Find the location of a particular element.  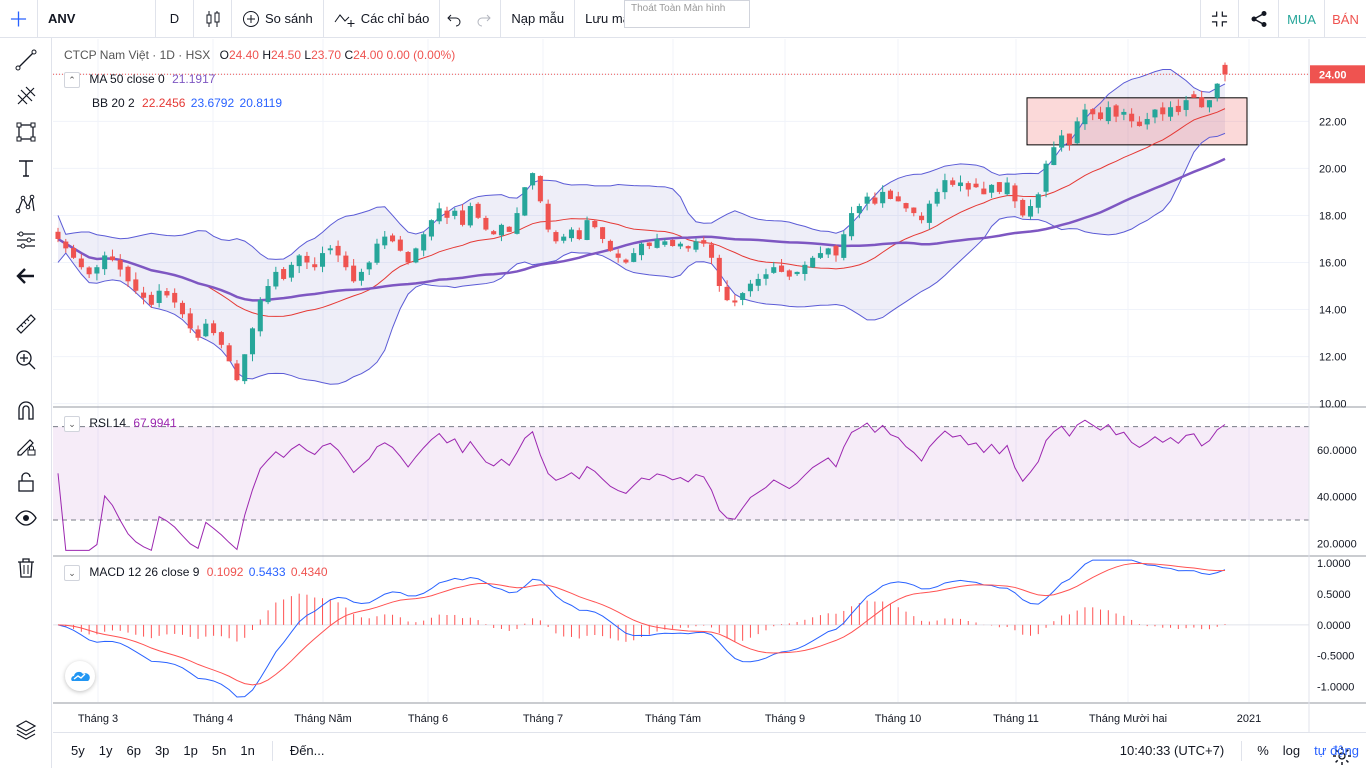

symbol-search-button: ANV is located at coordinates (97, 19).